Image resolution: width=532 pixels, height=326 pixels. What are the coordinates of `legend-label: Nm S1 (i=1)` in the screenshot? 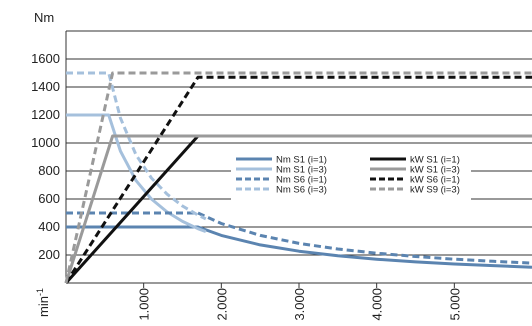 It's located at (301, 160).